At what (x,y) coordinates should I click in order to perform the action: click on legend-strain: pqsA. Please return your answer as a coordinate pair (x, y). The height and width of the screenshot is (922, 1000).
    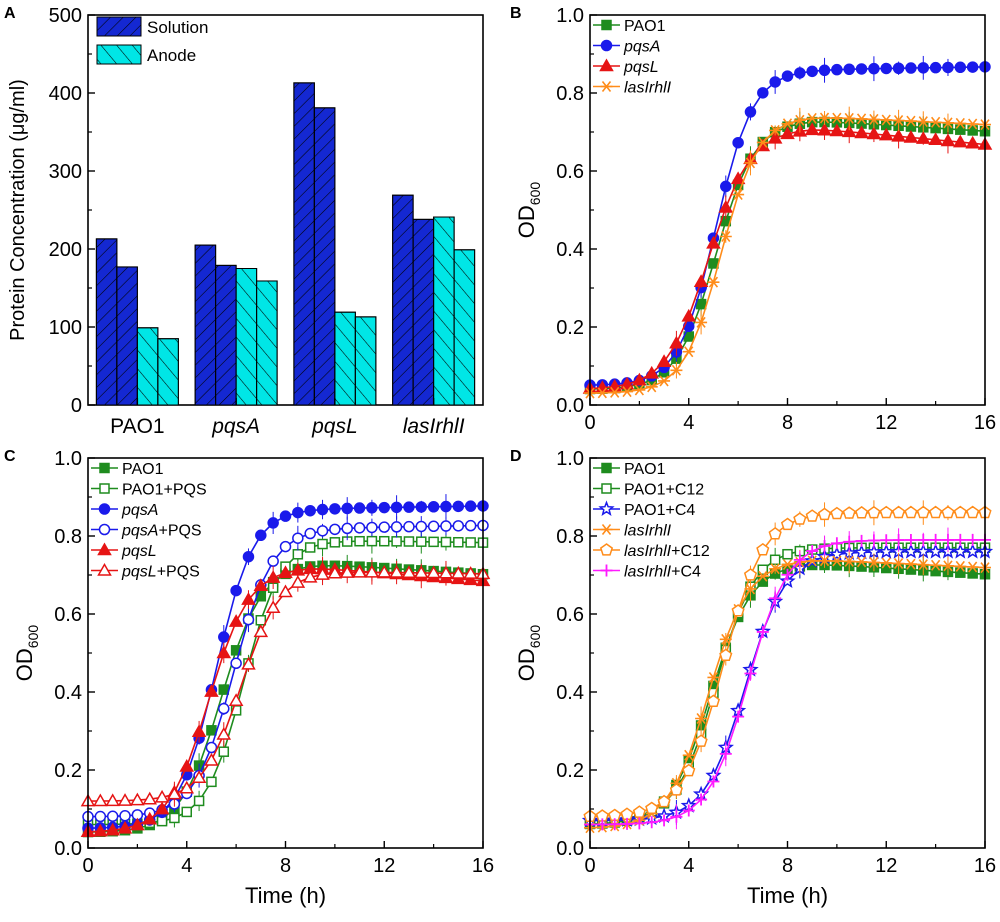
    Looking at the image, I should click on (641, 47).